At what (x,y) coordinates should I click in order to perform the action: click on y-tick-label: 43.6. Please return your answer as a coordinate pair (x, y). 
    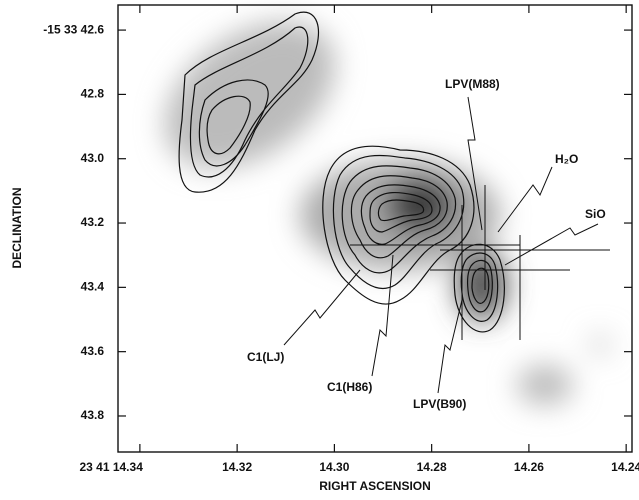
    Looking at the image, I should click on (93, 351).